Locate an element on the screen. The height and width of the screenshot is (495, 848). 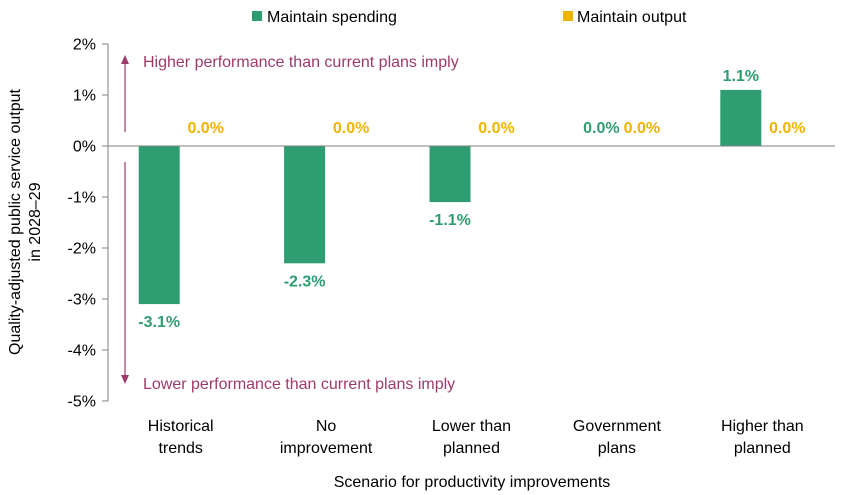
x-tick-label: Higher than planned is located at coordinates (762, 437).